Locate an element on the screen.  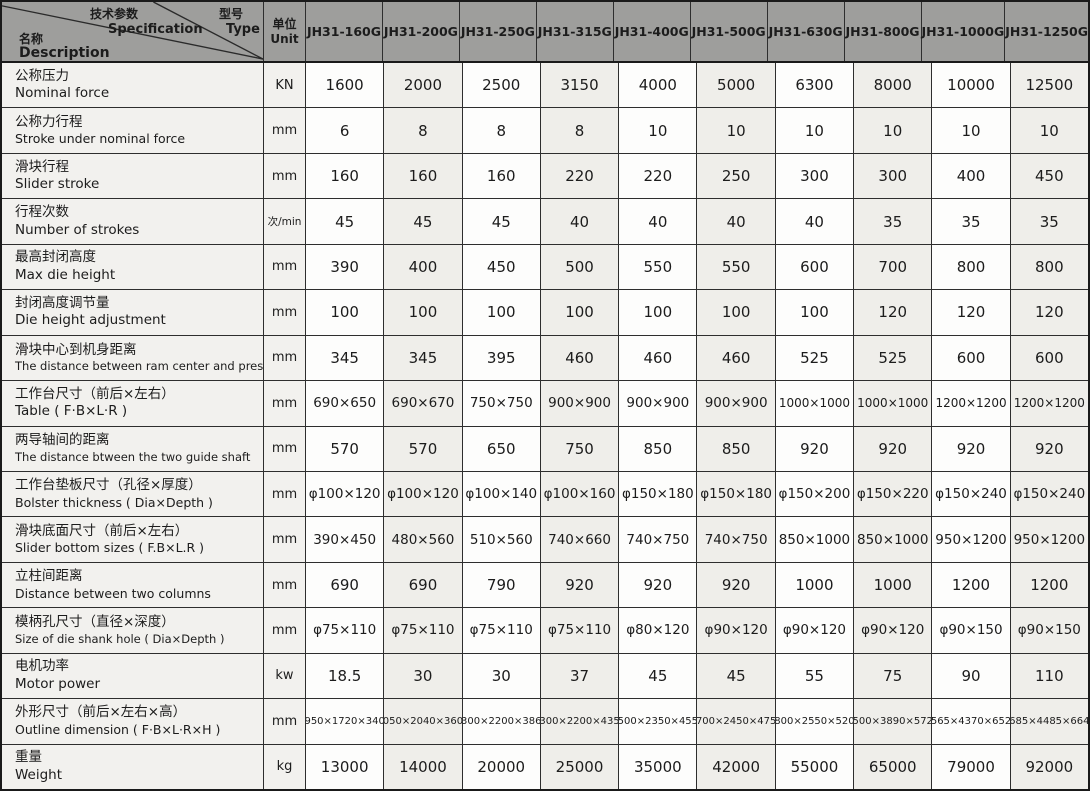
value-cell: 390 is located at coordinates (345, 267).